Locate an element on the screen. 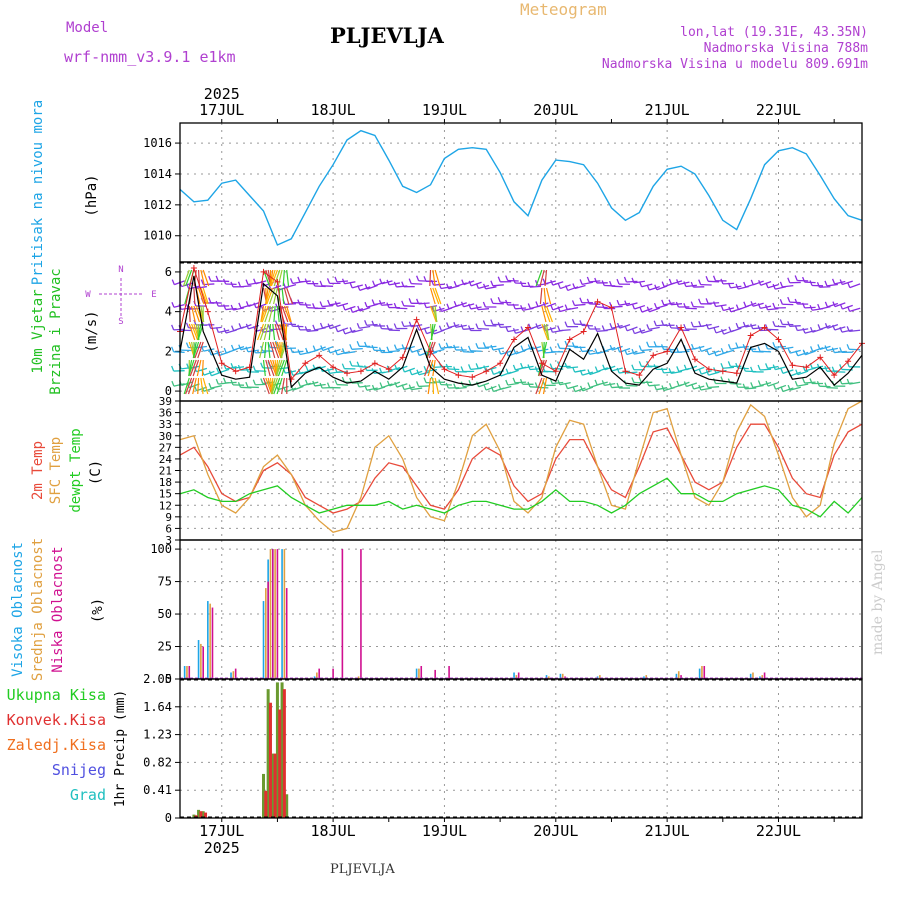 Image resolution: width=900 pixels, height=900 pixels. clouds-y-axis: 0 25 50 75 100 is located at coordinates (506, 614).